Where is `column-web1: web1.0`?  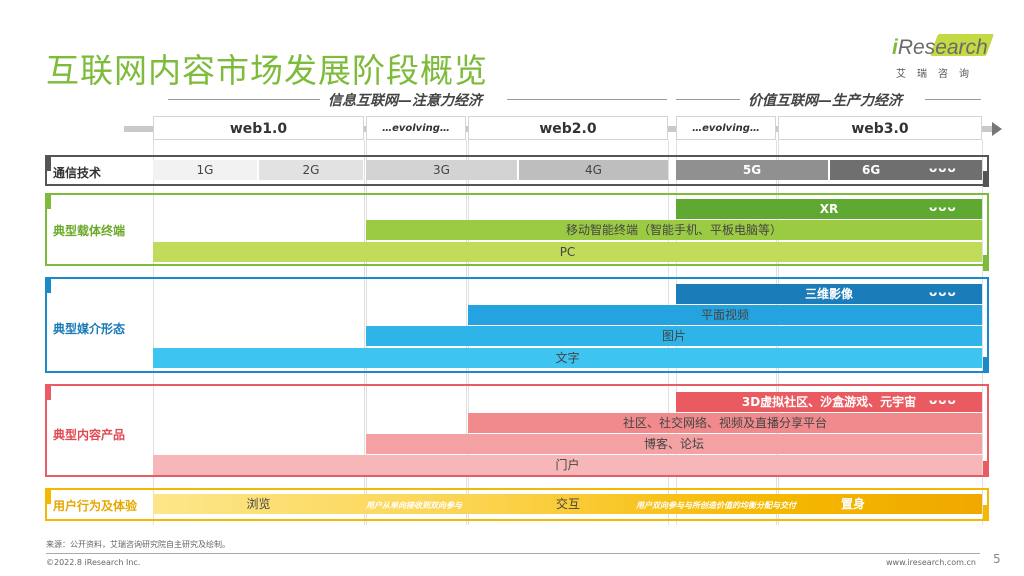
column-web1: web1.0 is located at coordinates (258, 128).